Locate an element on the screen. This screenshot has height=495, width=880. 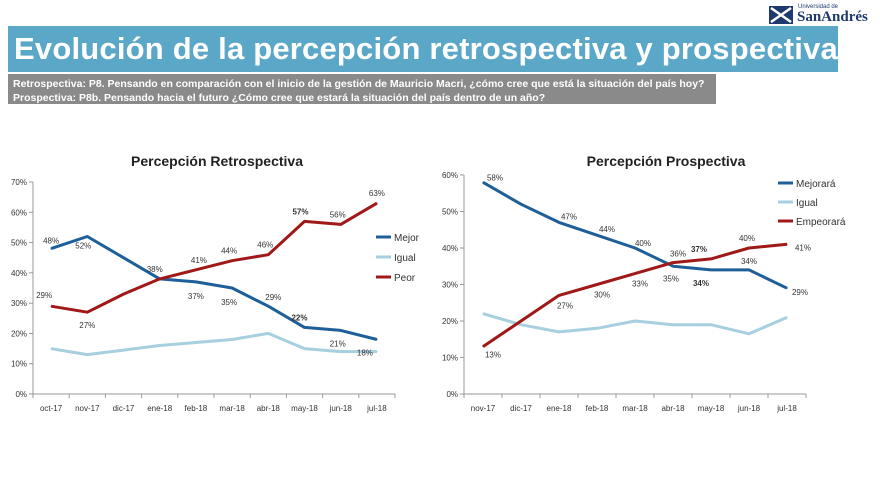
y-tick-label: 60% is located at coordinates (450, 175).